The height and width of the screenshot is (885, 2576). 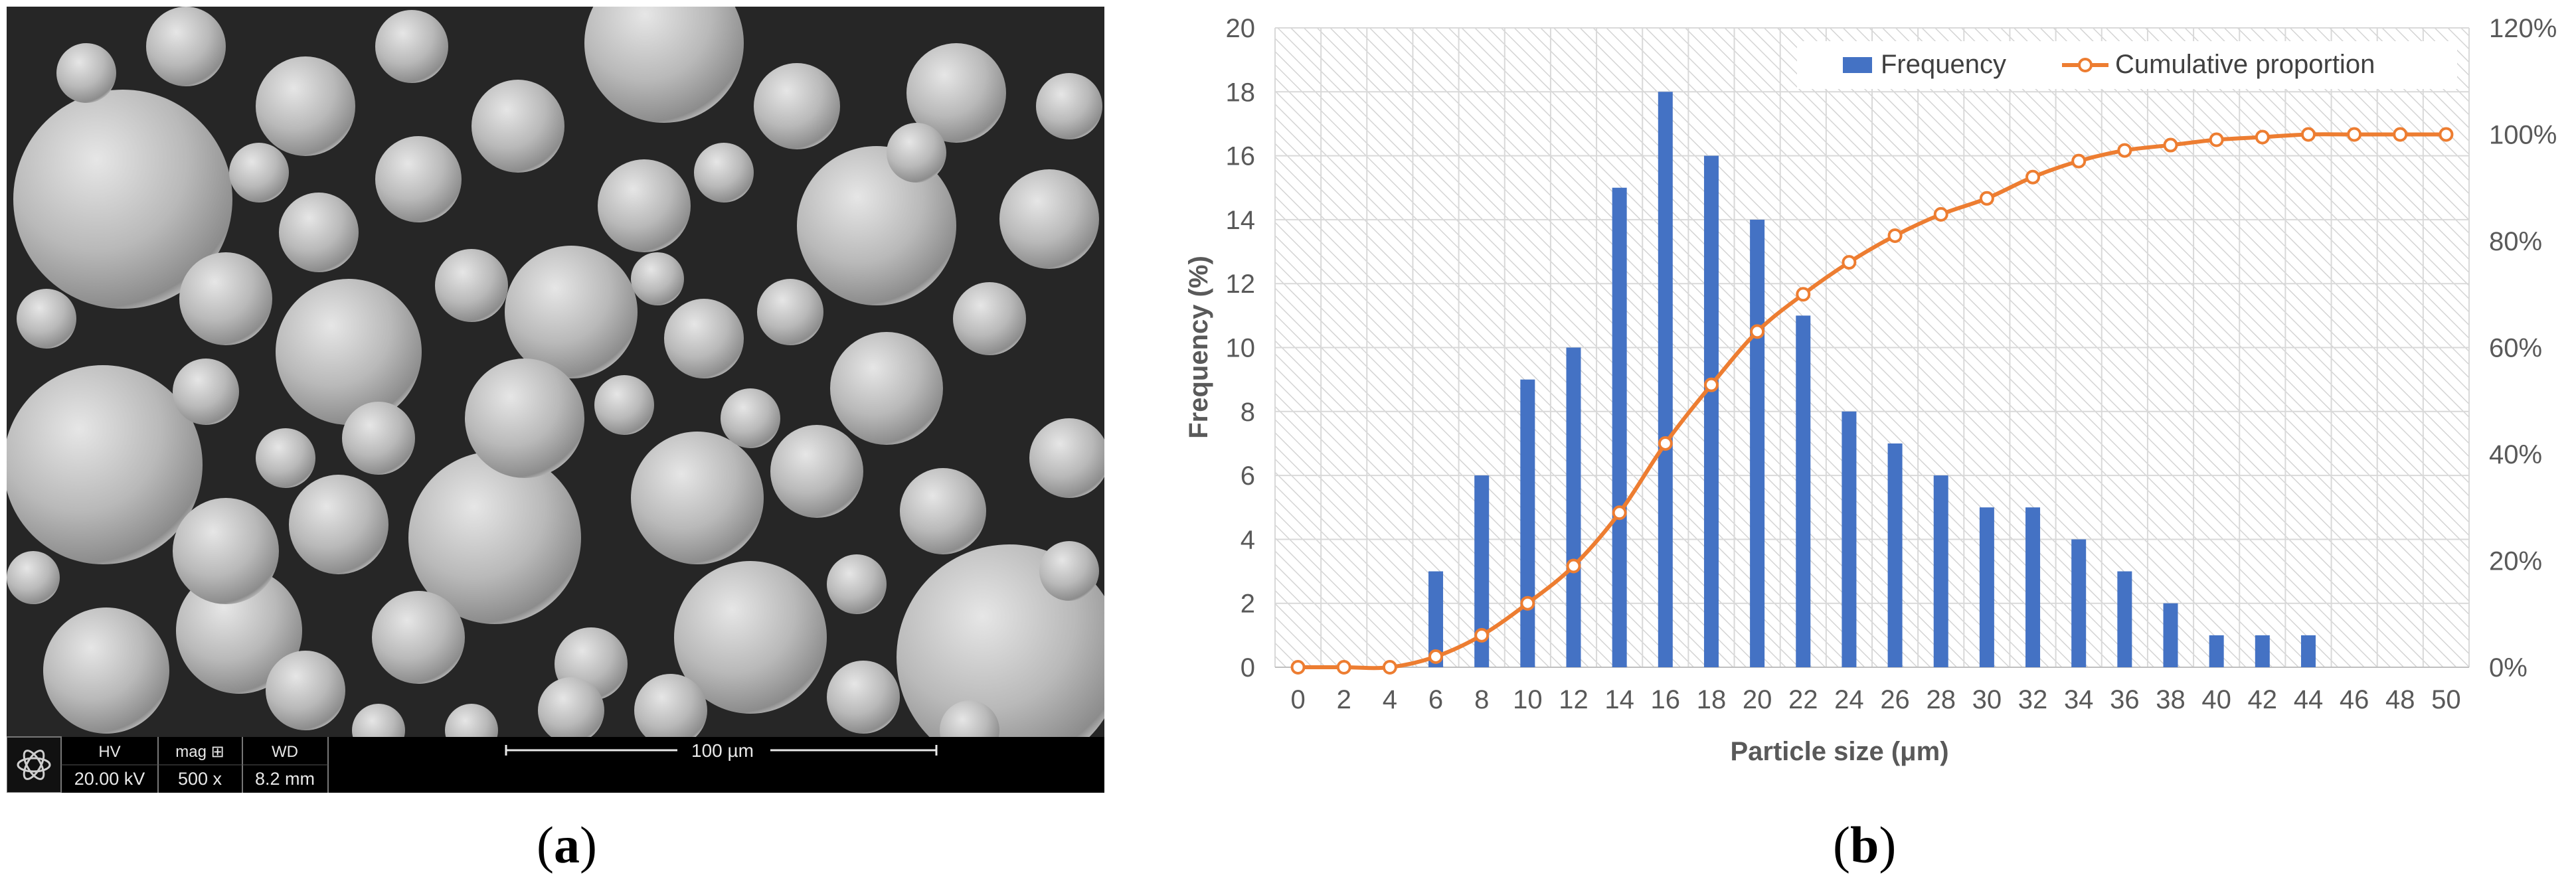 I want to click on y-tick-label: 6, so click(x=1248, y=476).